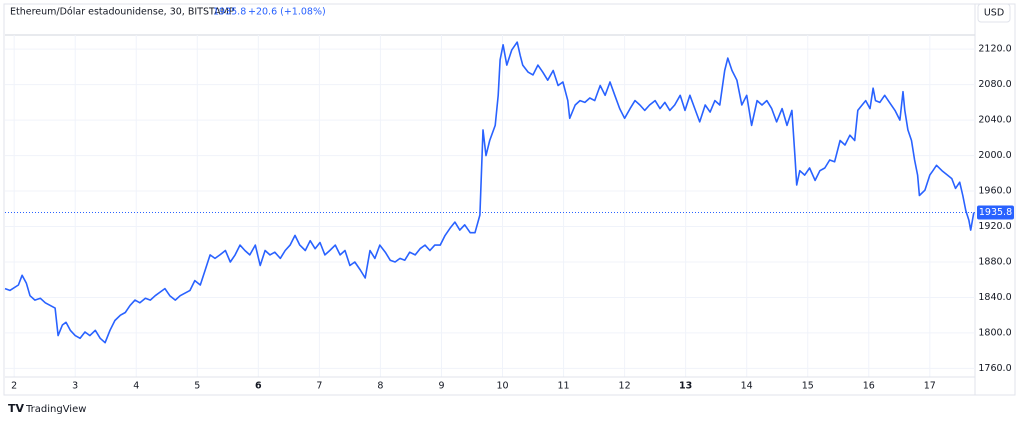 The height and width of the screenshot is (427, 1024). What do you see at coordinates (229, 12) in the screenshot?
I see `last-price: 1935.8` at bounding box center [229, 12].